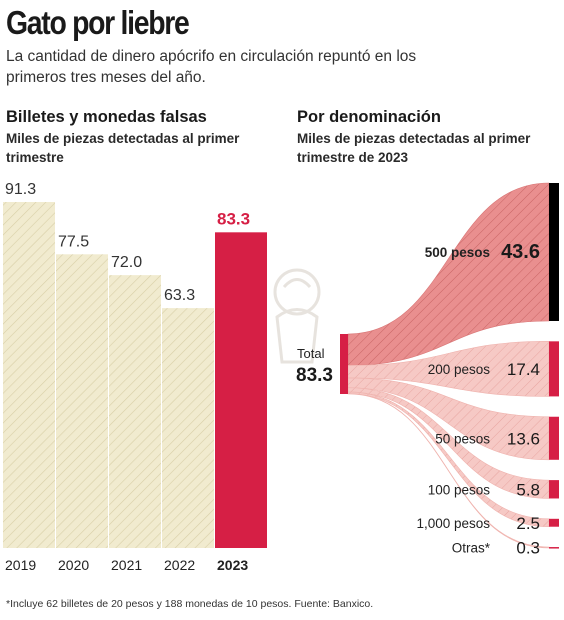  Describe the element at coordinates (233, 218) in the screenshot. I see `bar-value-label: 83.3` at that location.